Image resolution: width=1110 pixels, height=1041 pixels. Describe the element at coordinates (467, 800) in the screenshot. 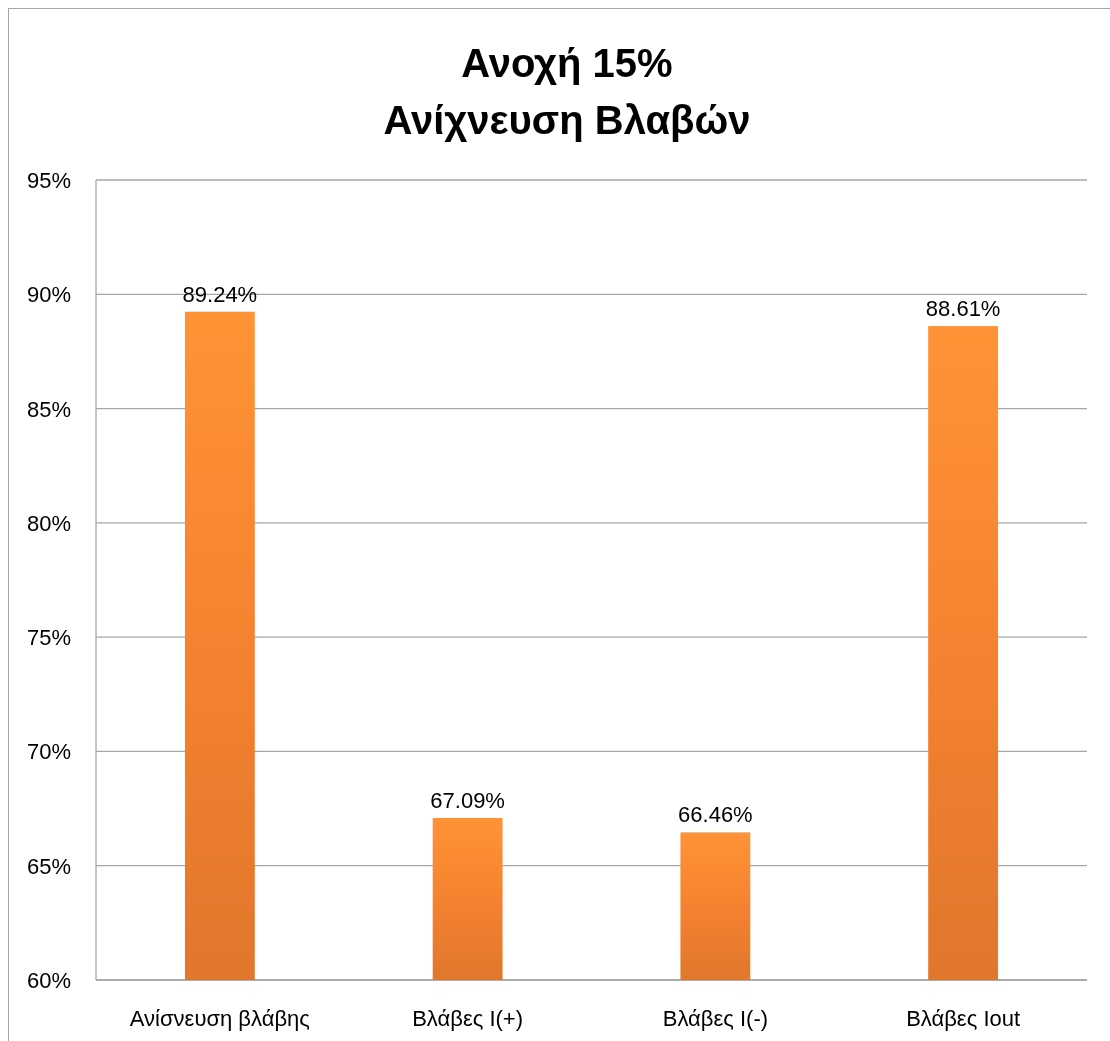

I see `data-label: 67.09%` at that location.